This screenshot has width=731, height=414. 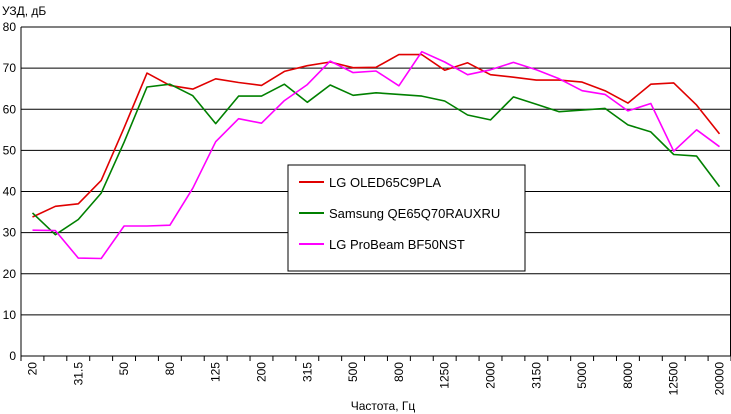 I want to click on legend-entry: Samsung QE65Q70RAUXRU, so click(x=414, y=213).